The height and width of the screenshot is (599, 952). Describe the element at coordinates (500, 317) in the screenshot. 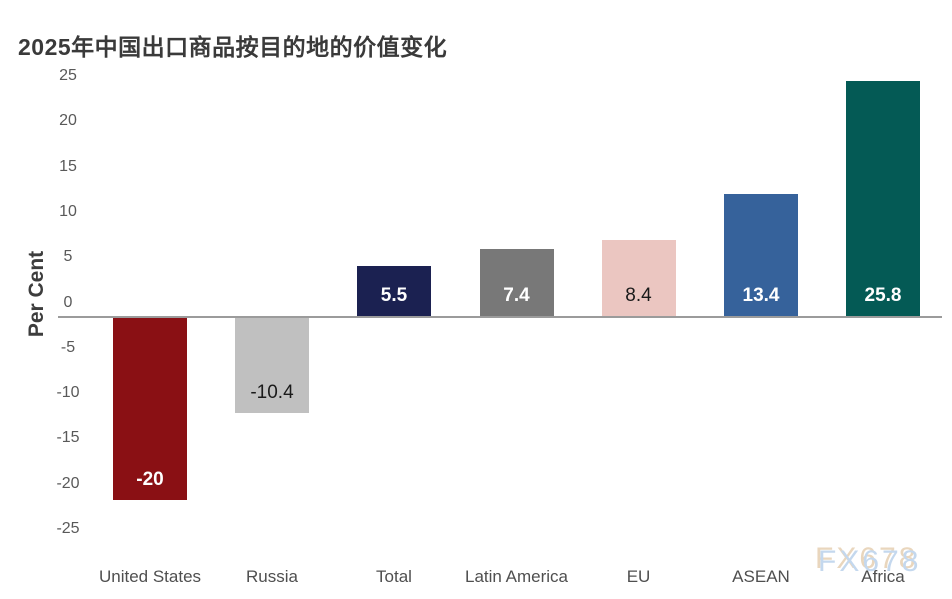

I see `x-axis-line` at that location.